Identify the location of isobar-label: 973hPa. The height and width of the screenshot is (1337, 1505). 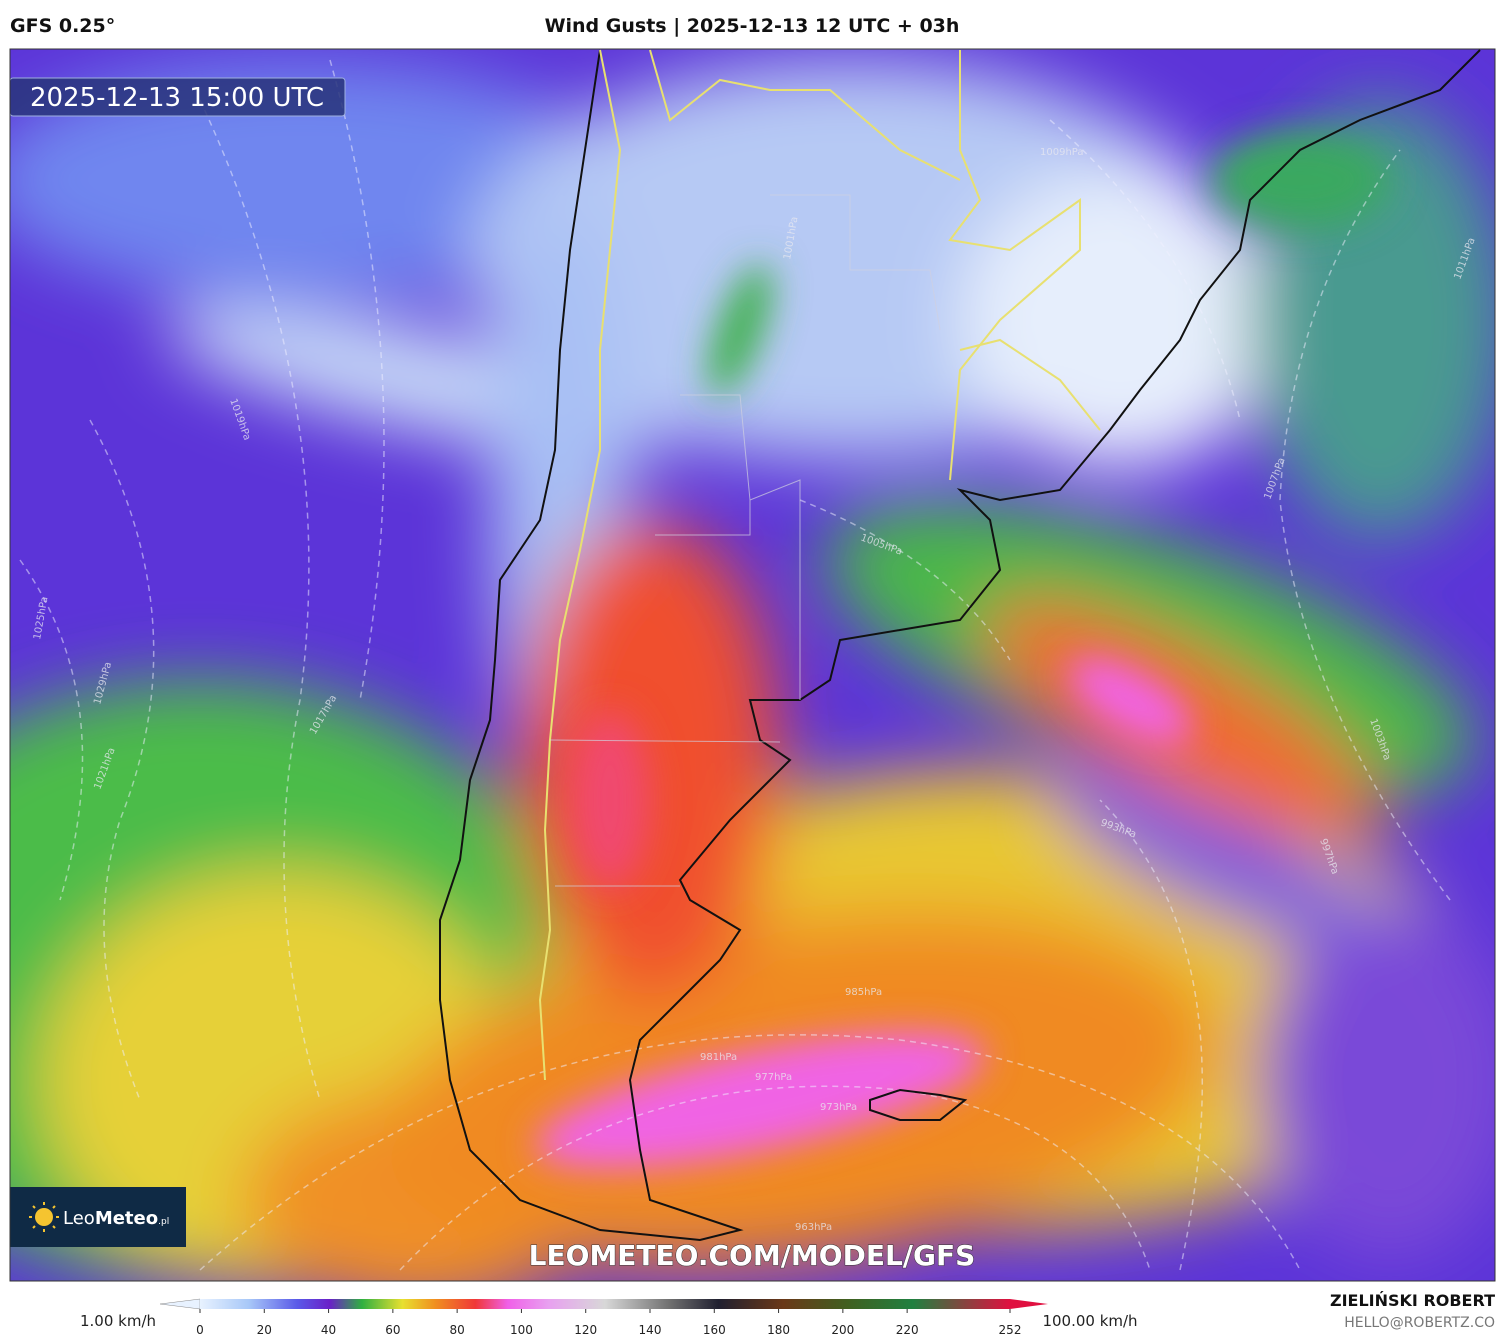
(838, 1107).